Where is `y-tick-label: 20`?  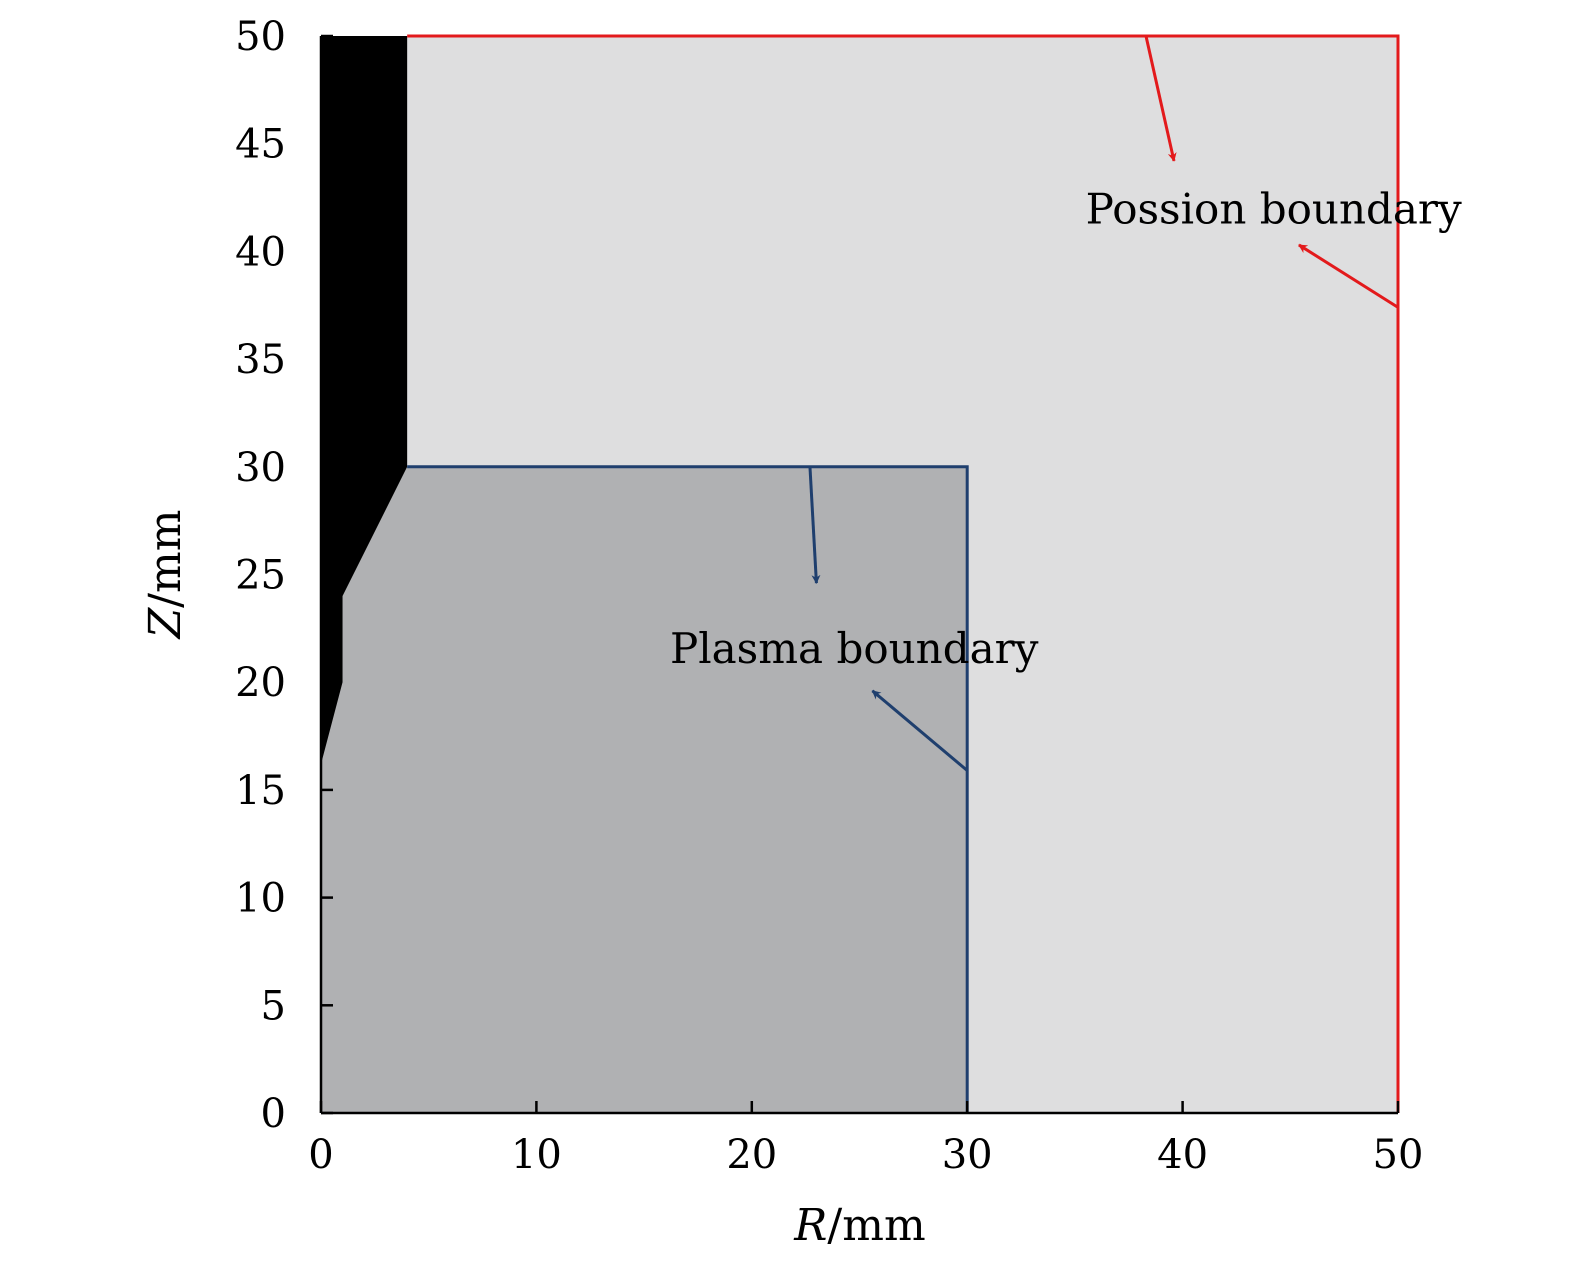
y-tick-label: 20 is located at coordinates (260, 683).